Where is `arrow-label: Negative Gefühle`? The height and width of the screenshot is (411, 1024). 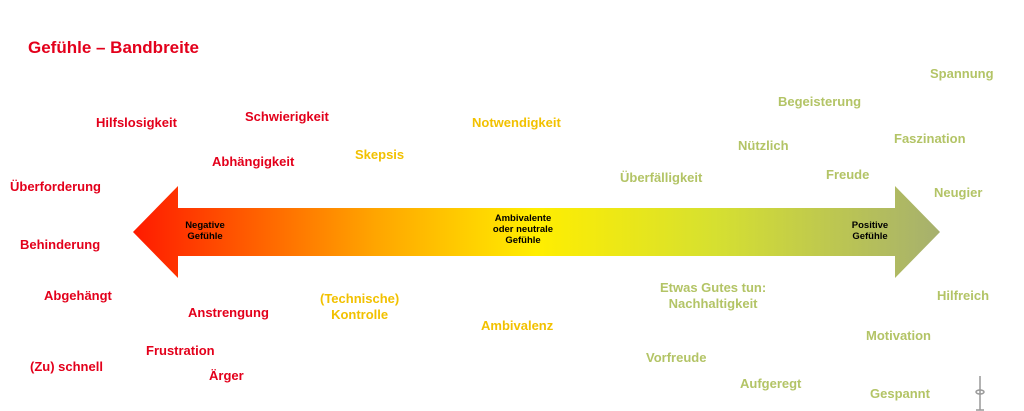 arrow-label: Negative Gefühle is located at coordinates (205, 231).